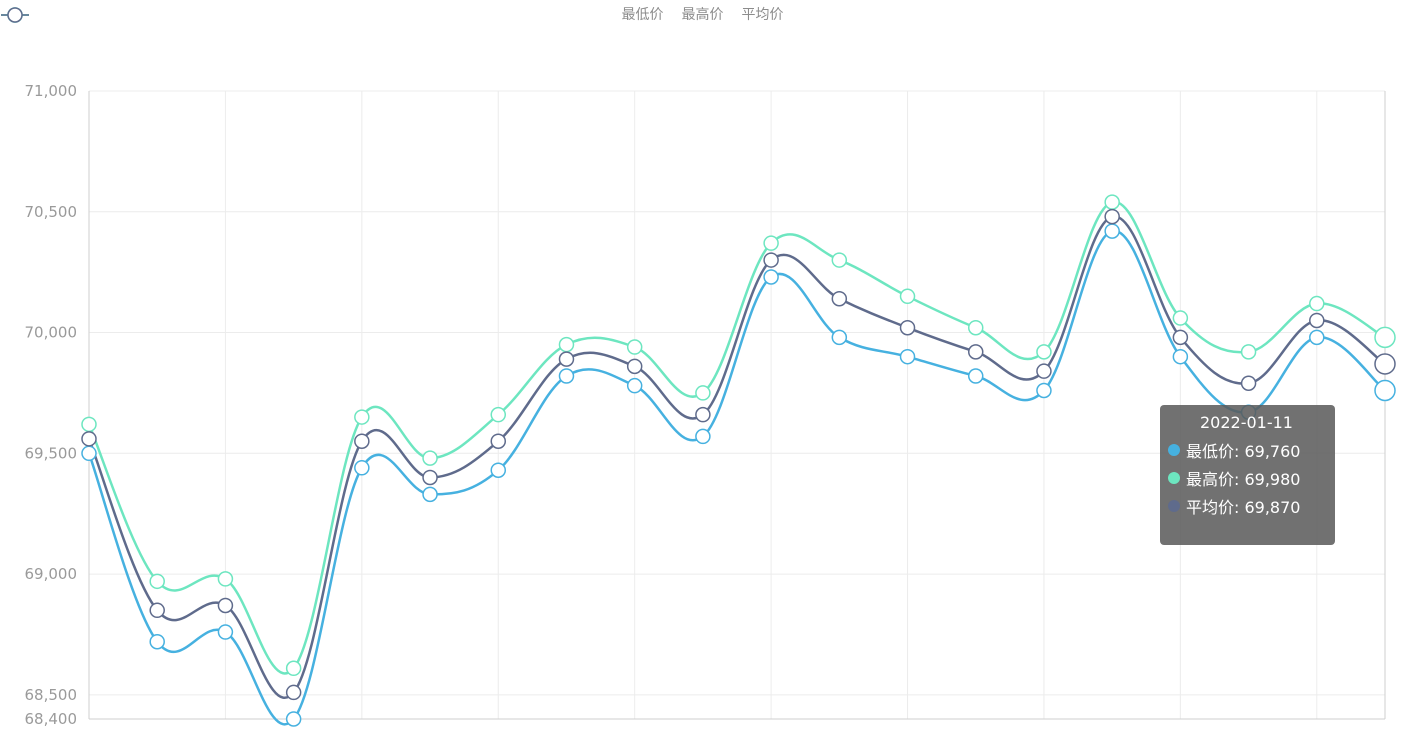  I want to click on tooltip-row-min: 最低价: 69,760, so click(1246, 450).